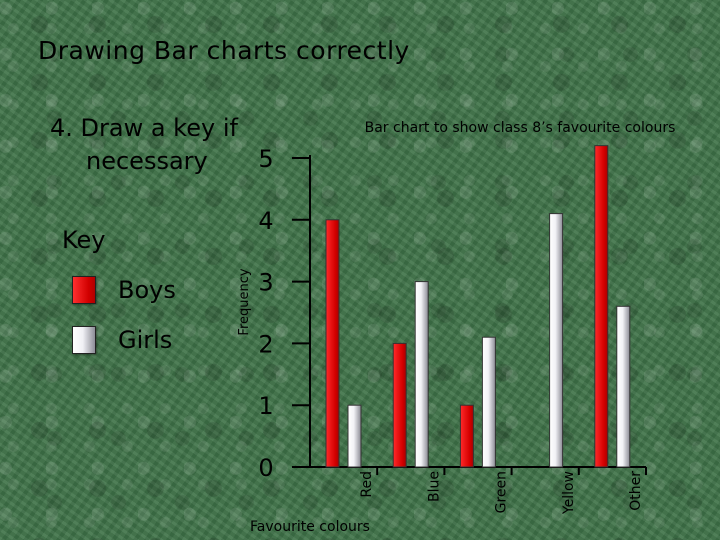 The height and width of the screenshot is (540, 720). I want to click on legend-item-boys: Boys, so click(124, 290).